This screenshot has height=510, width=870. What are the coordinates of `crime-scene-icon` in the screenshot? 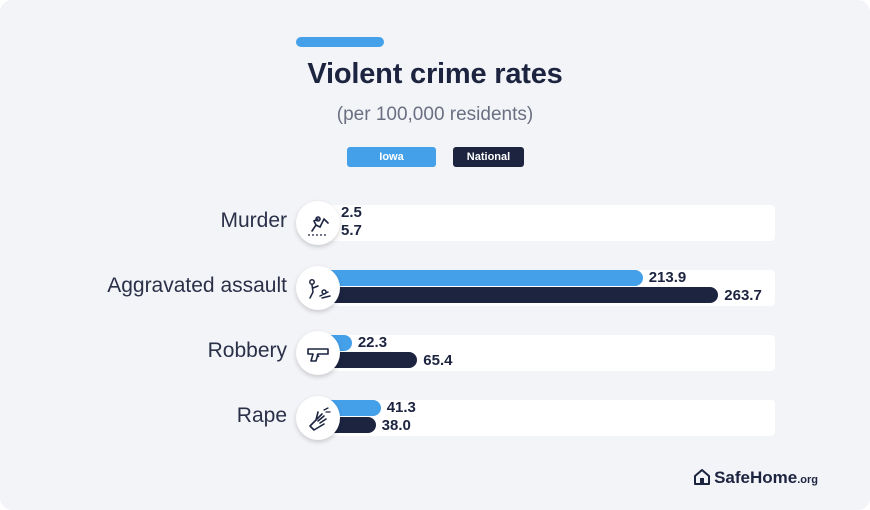 It's located at (318, 226).